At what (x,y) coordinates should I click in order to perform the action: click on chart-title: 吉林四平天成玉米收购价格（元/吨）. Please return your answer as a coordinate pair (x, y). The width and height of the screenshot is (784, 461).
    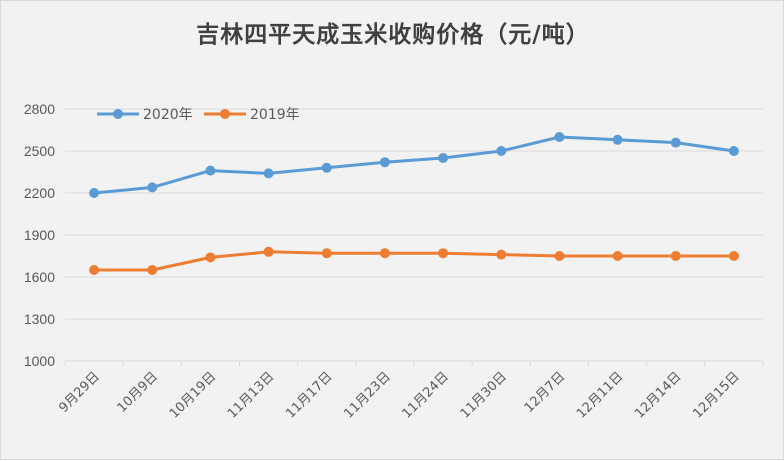
    Looking at the image, I should click on (393, 35).